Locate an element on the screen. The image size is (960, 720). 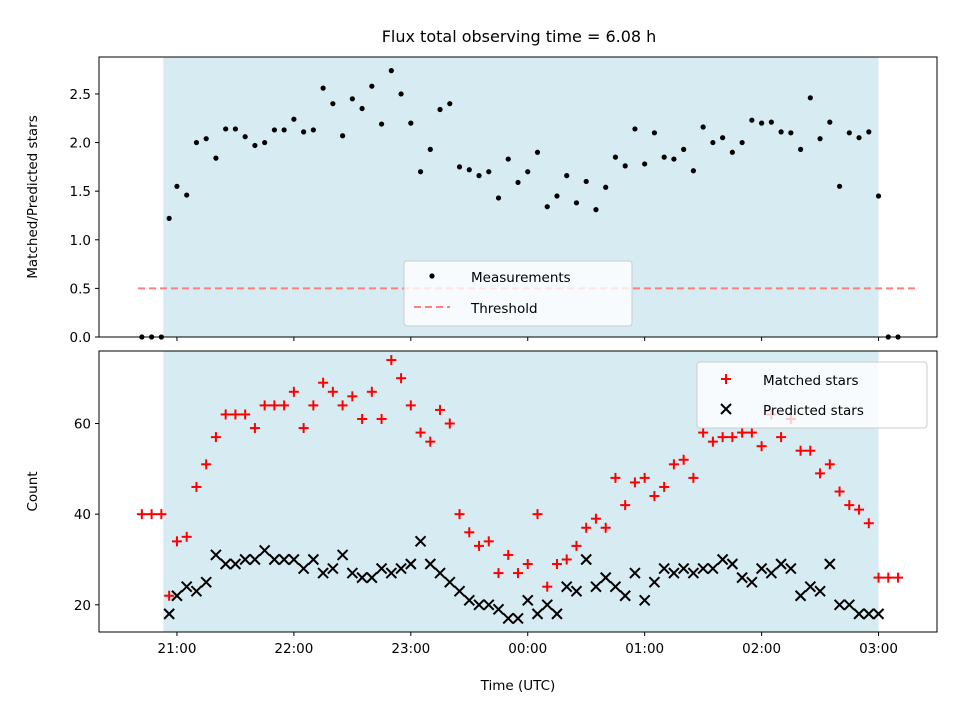
x-axis-label: Time (UTC) is located at coordinates (518, 686).